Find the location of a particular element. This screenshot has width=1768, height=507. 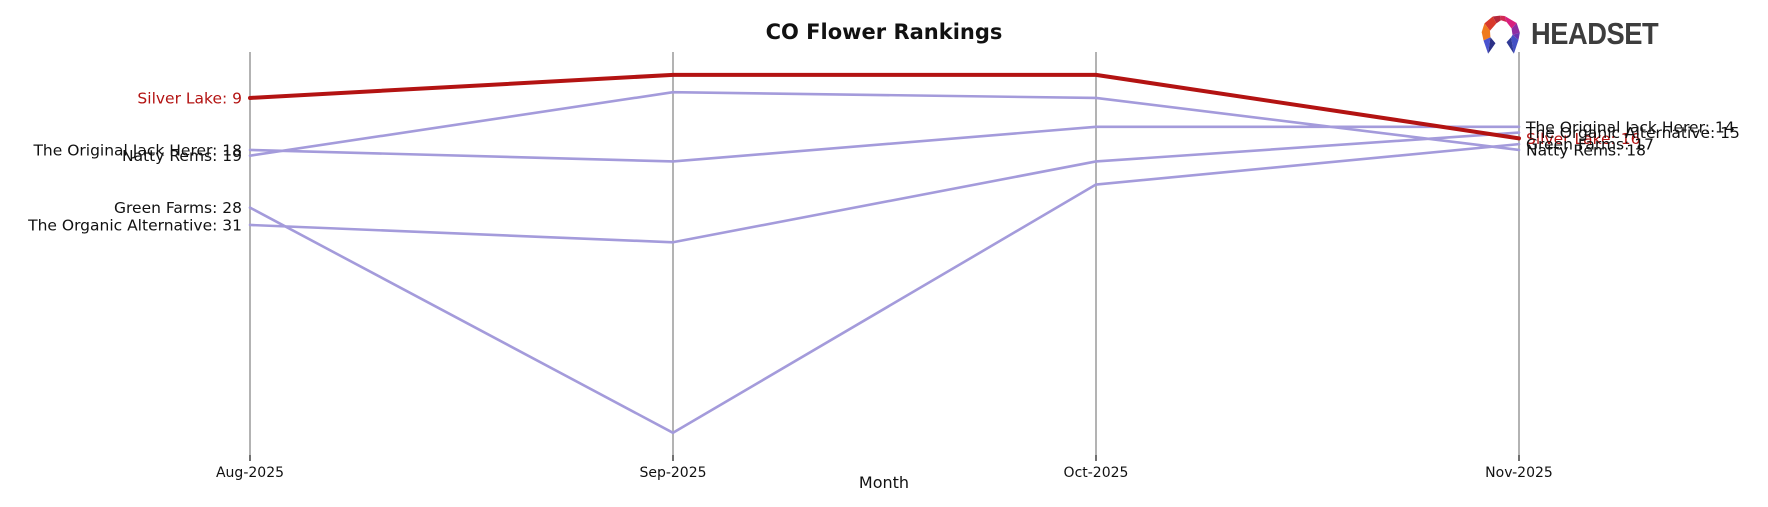

x-axis-label: Month is located at coordinates (884, 482).